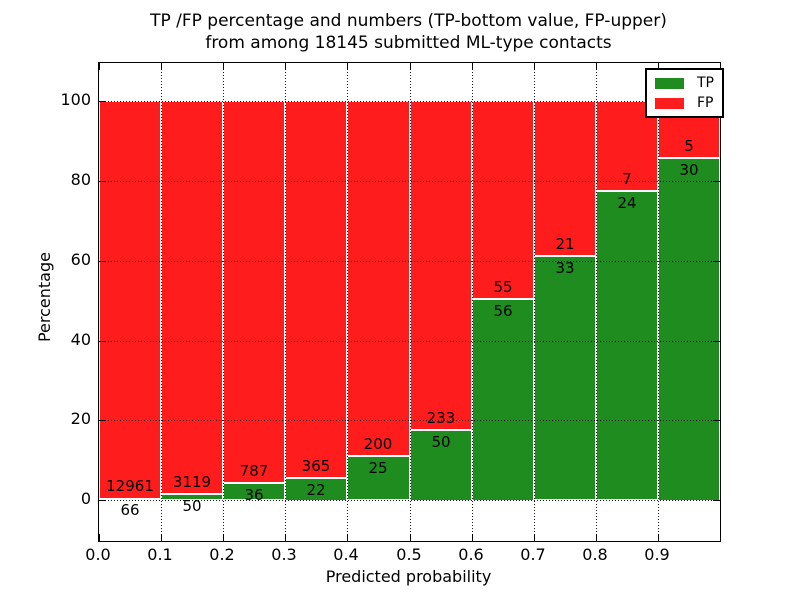 This screenshot has height=600, width=800. Describe the element at coordinates (80, 259) in the screenshot. I see `y-tick-label: 60` at that location.